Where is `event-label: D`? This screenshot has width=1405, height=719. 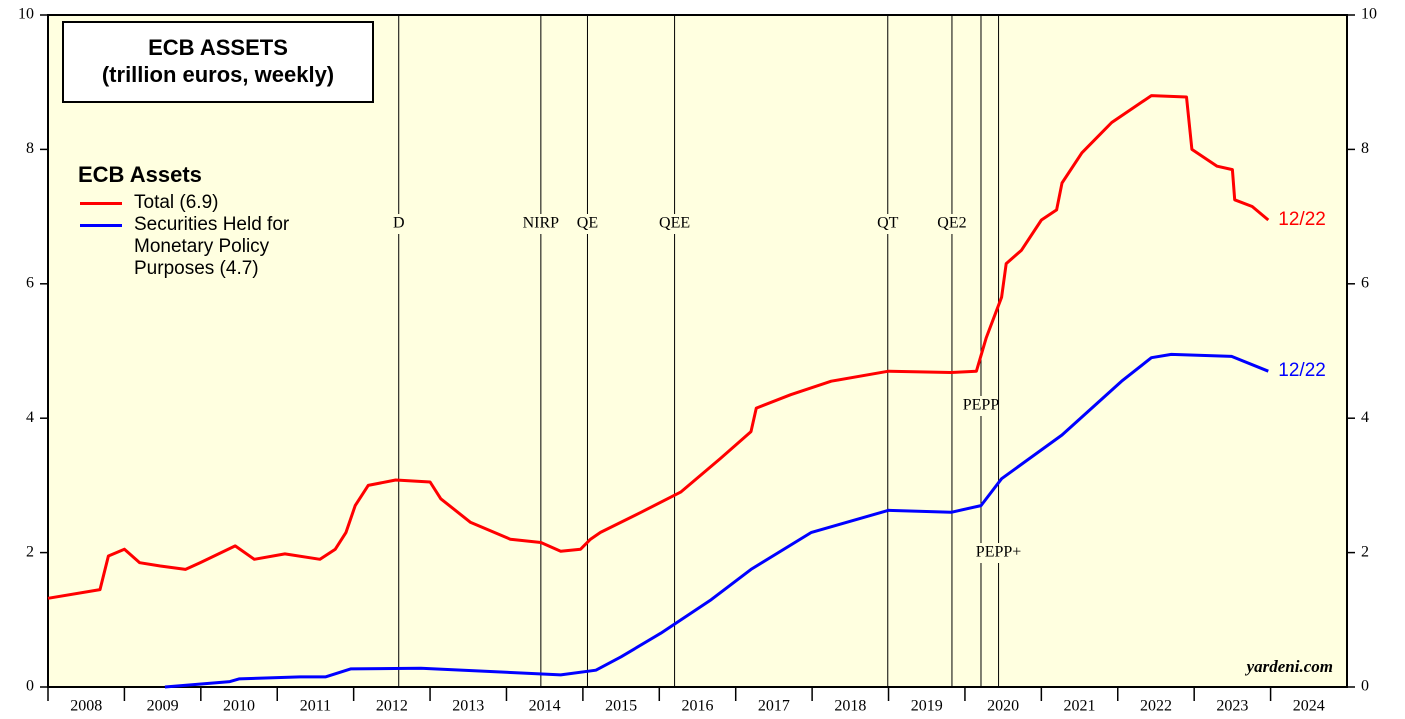
event-label: D is located at coordinates (399, 223).